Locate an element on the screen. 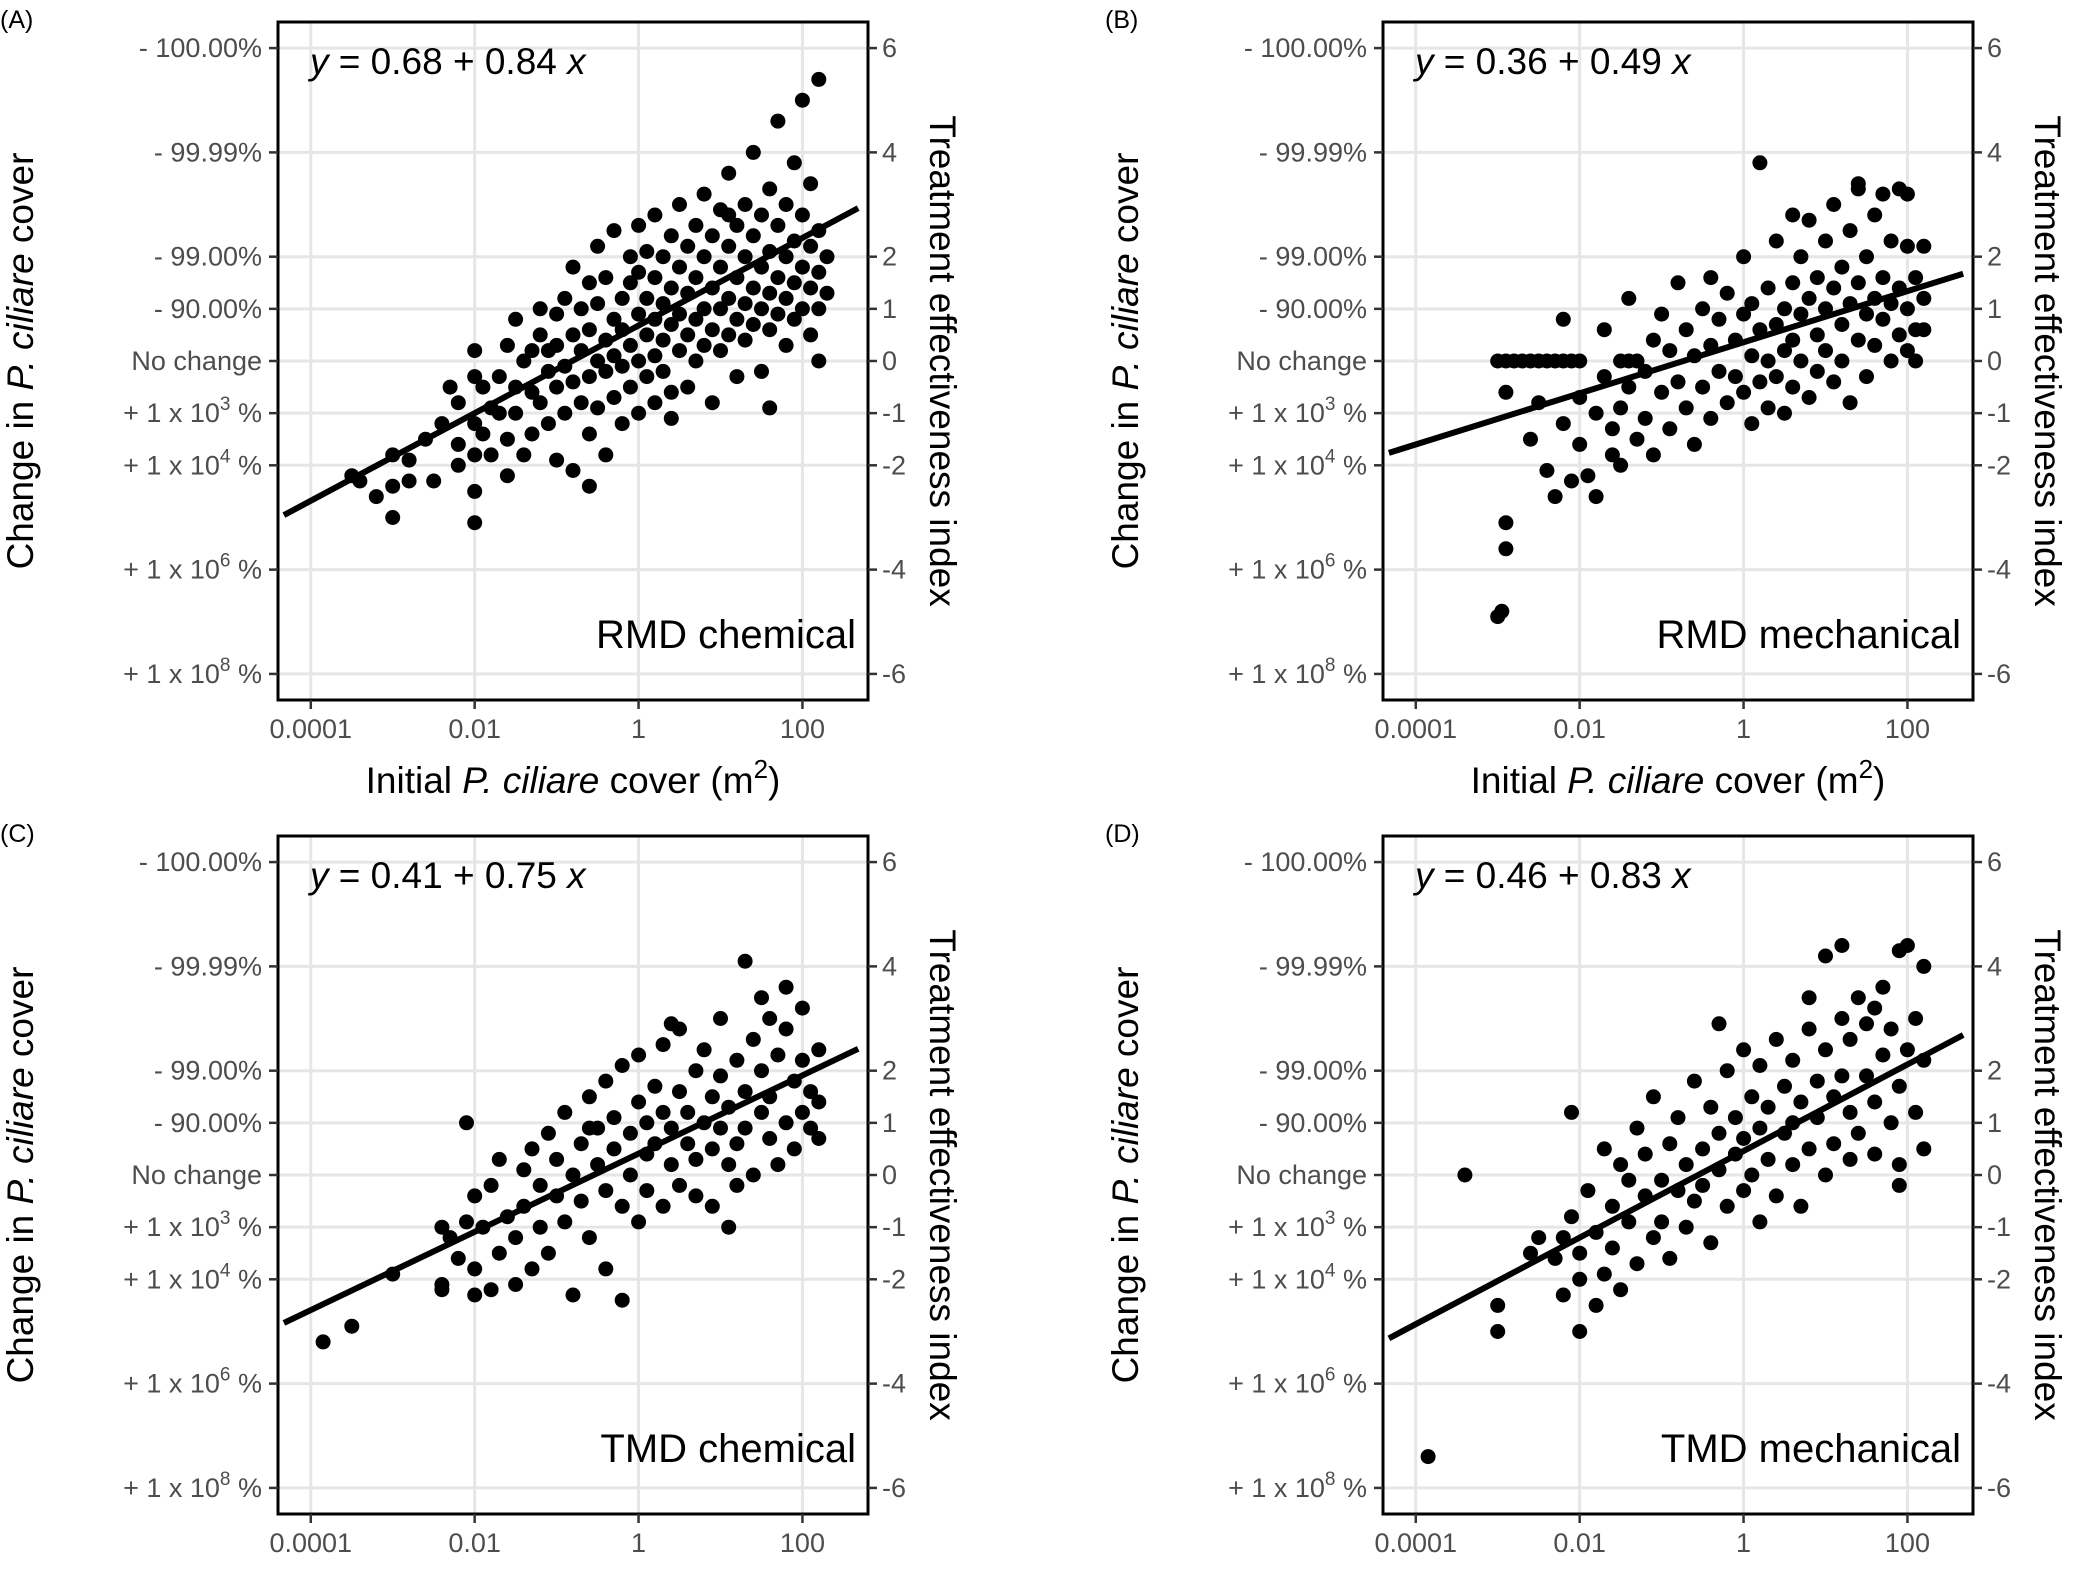  left-tick-label: - 99.00% is located at coordinates (208, 257).